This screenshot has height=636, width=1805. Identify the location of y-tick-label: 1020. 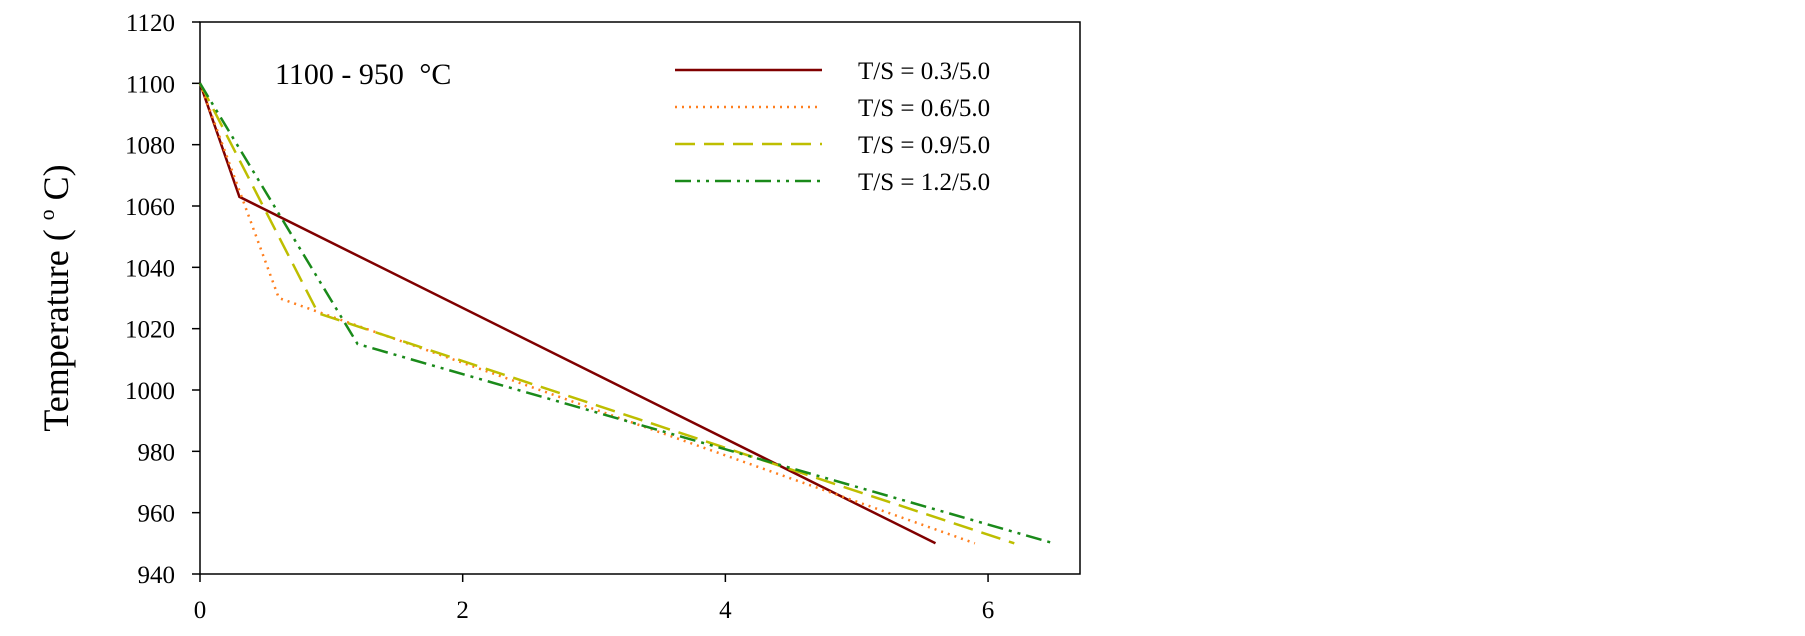
(150, 330).